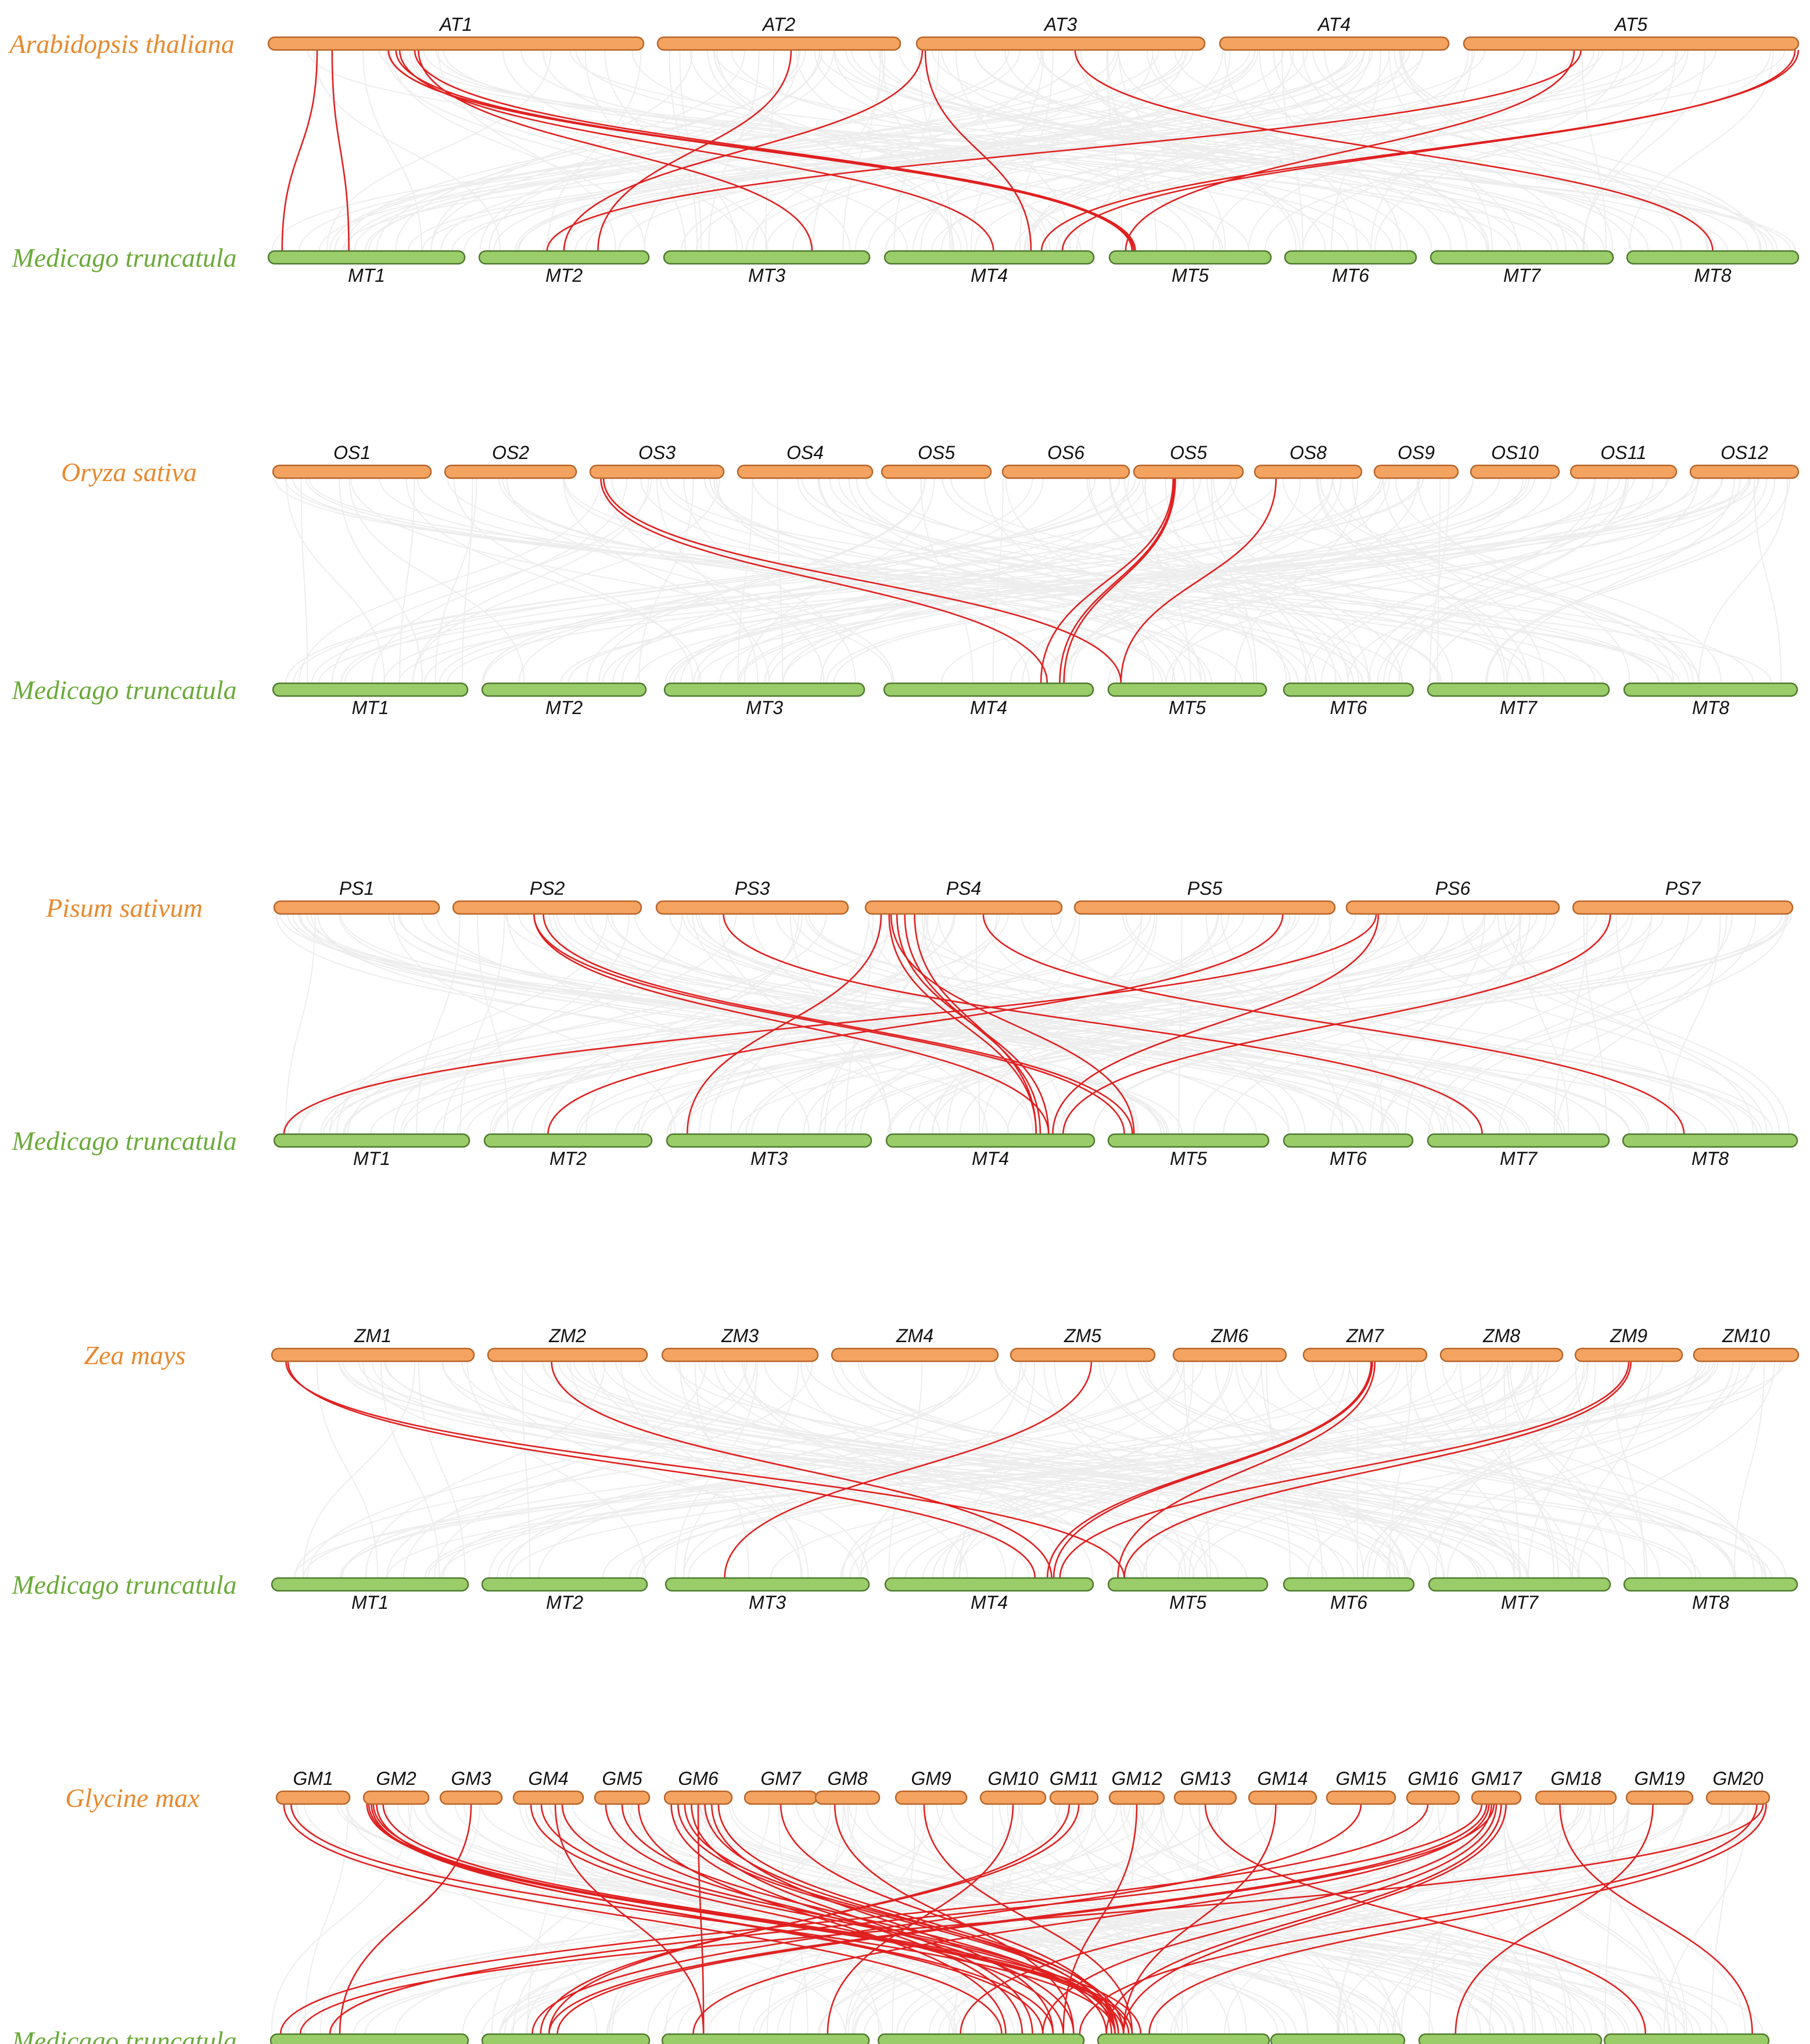  I want to click on top-chromosome-label: AT3, so click(1060, 24).